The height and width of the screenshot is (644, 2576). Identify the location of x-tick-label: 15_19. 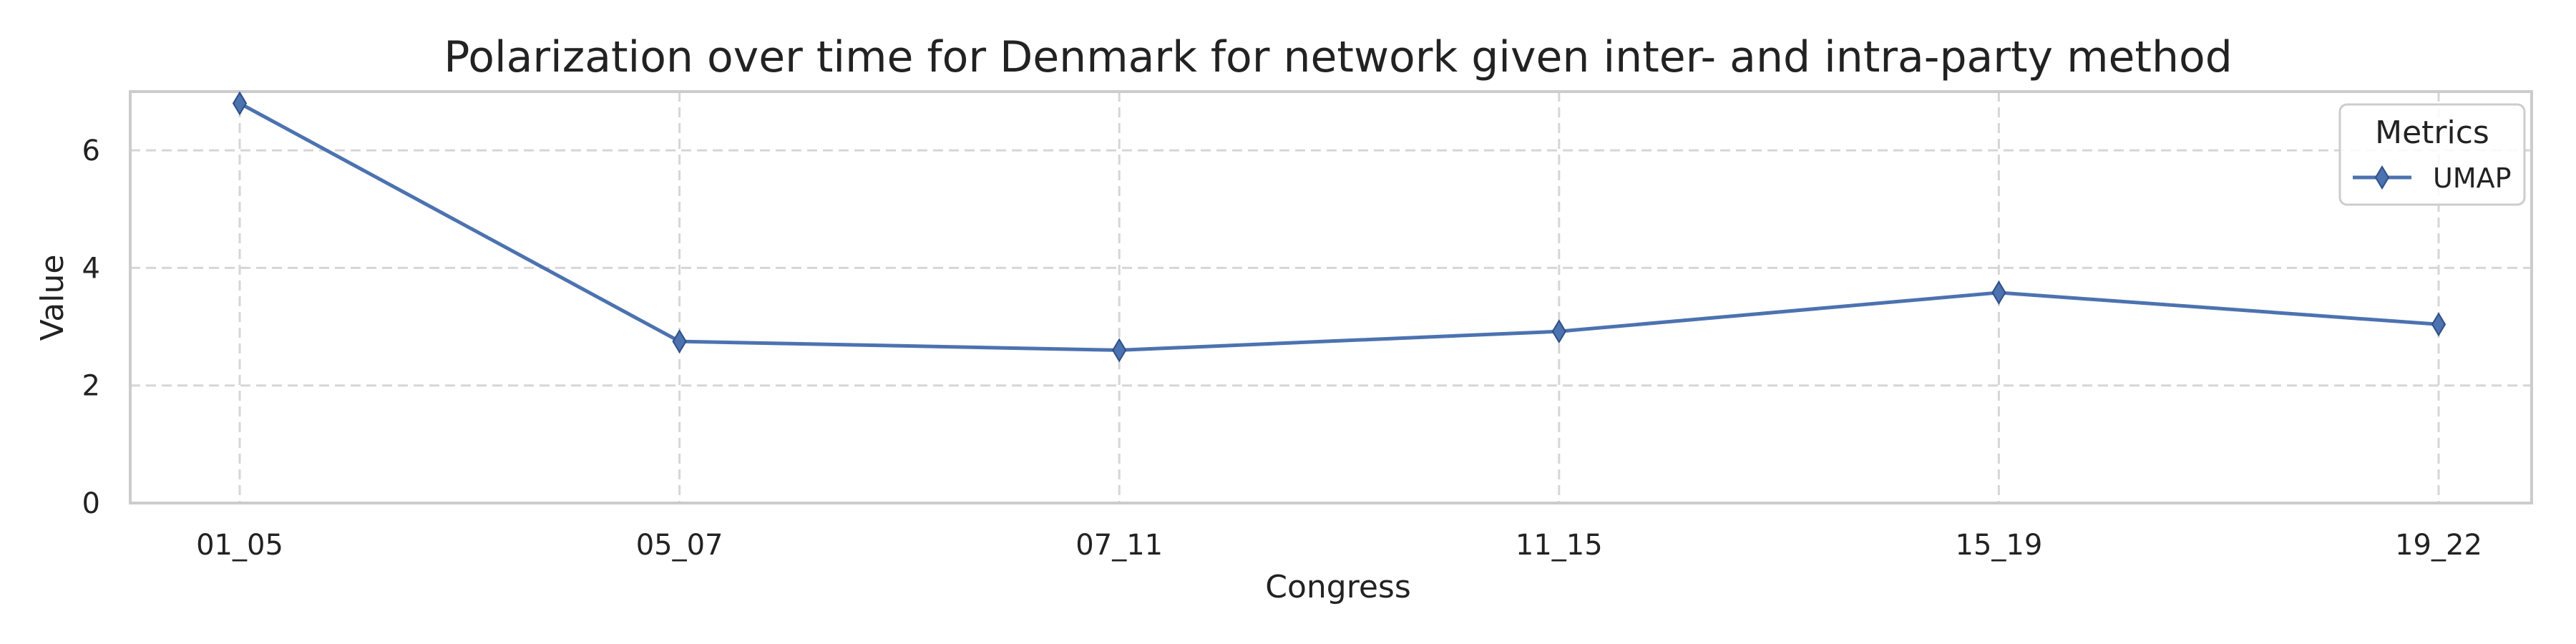
(1999, 545).